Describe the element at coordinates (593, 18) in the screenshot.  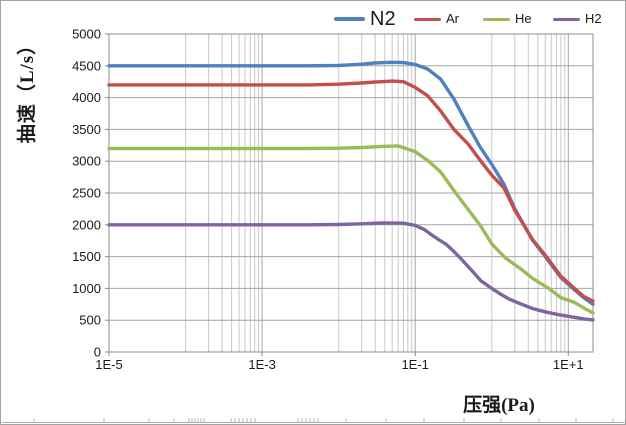
I see `legend-label-h2: H2` at that location.